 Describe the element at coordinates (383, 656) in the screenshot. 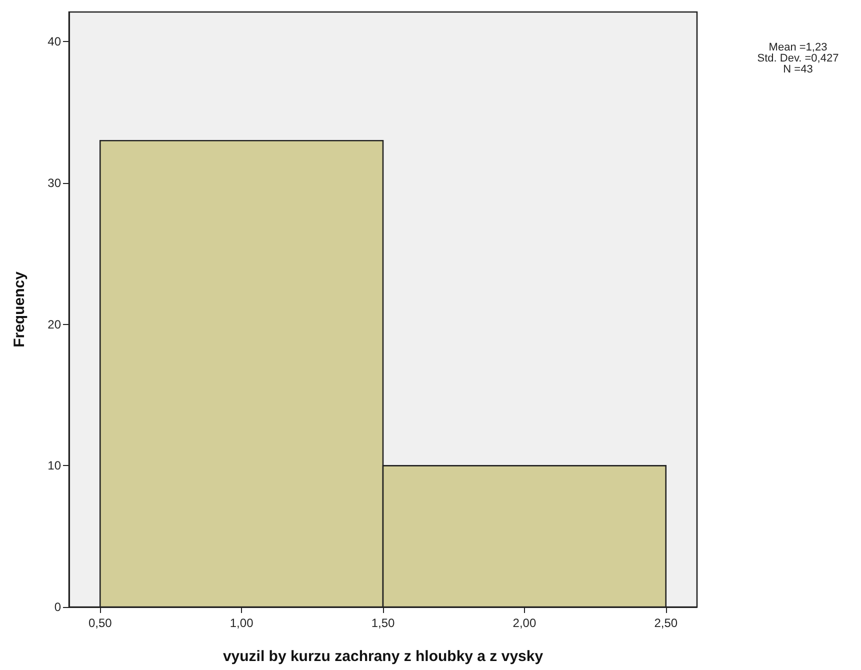

I see `x-axis-title: vyuzil by kurzu zachrany z hloubky a z vysky` at that location.